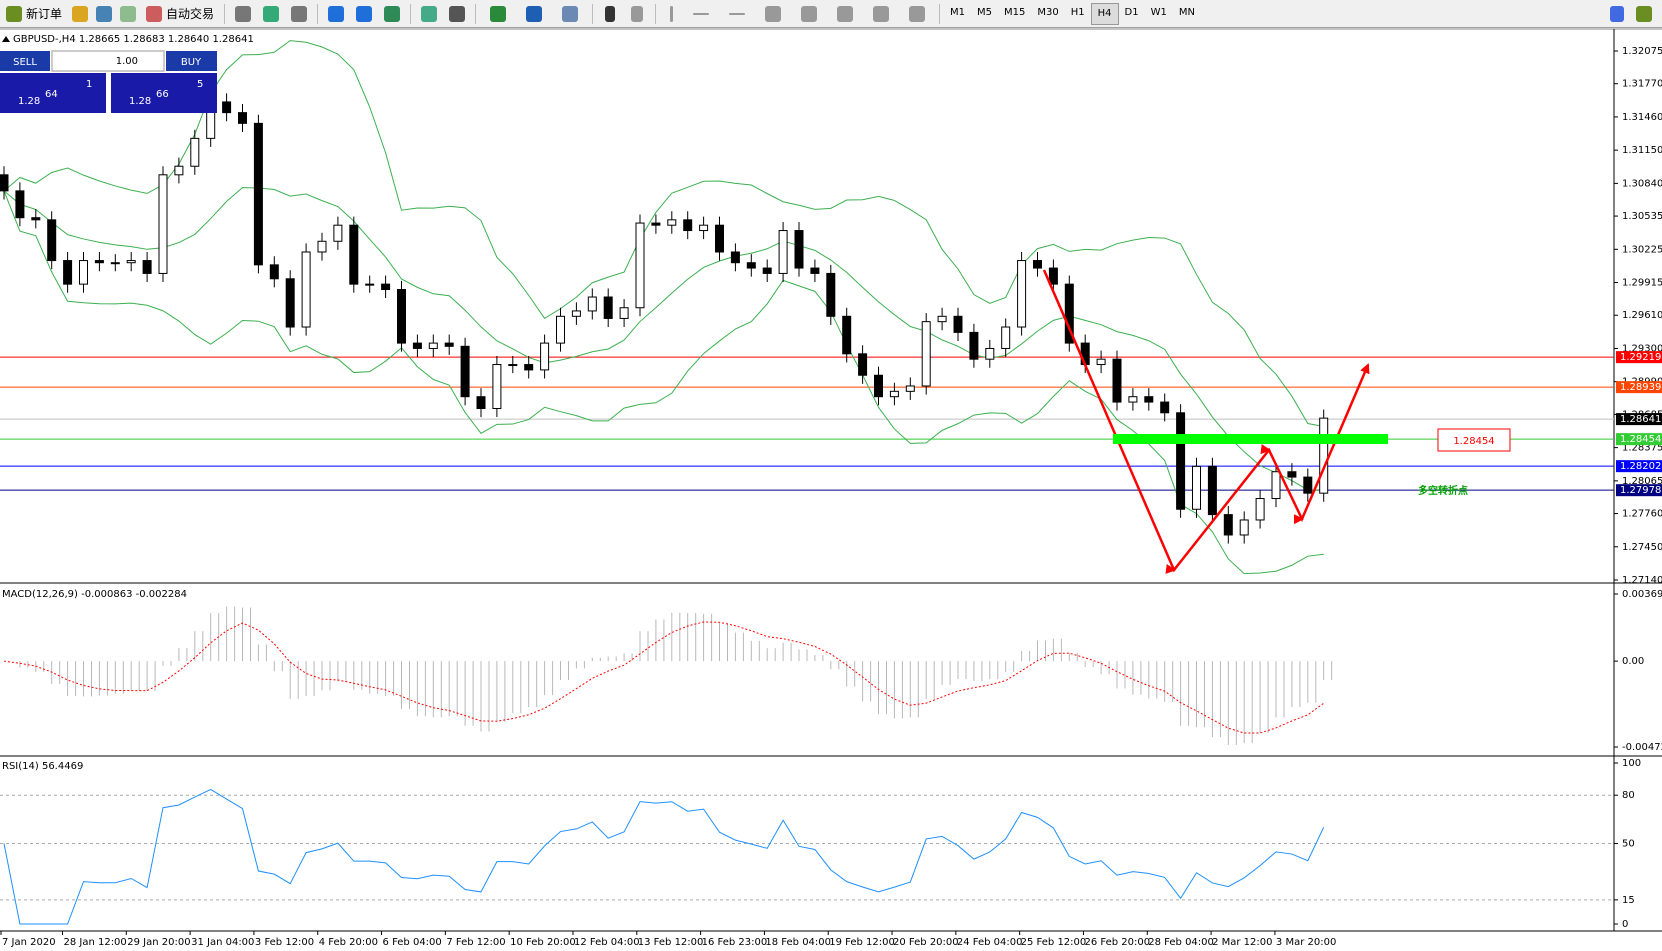 The image size is (1662, 951). Describe the element at coordinates (1048, 12) in the screenshot. I see `timeframe-button: M30` at that location.